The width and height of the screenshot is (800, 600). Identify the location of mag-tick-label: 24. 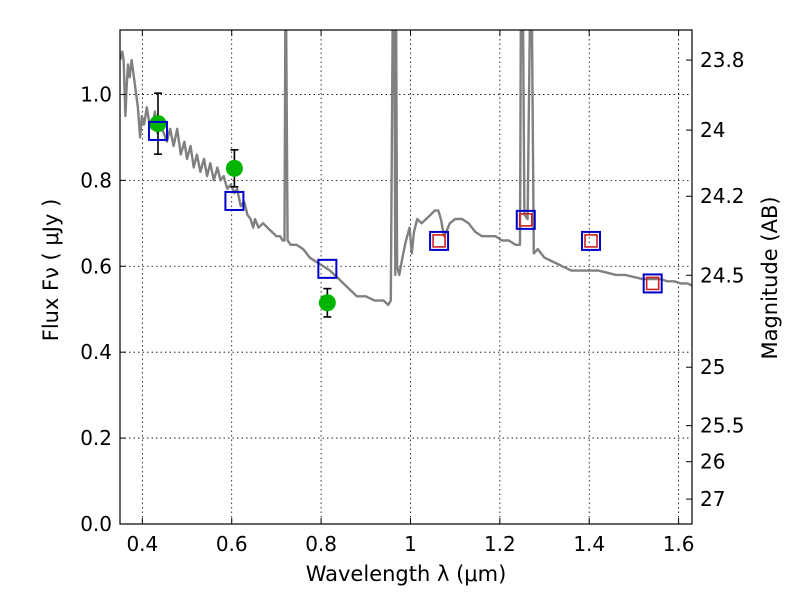
(712, 130).